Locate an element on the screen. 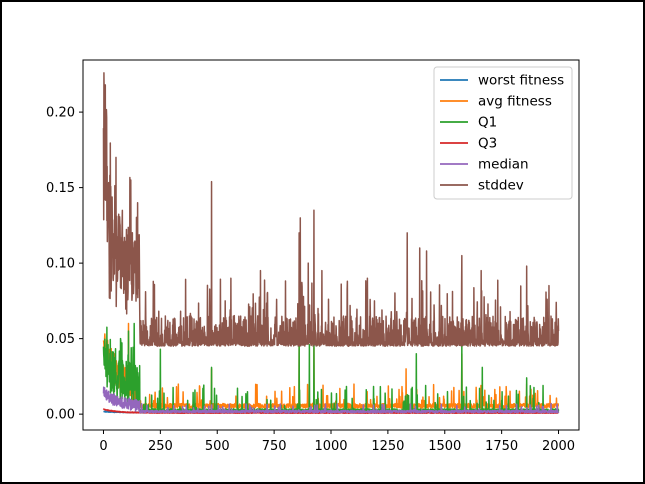 This screenshot has width=645, height=484. x-tick-label: 1000 is located at coordinates (330, 446).